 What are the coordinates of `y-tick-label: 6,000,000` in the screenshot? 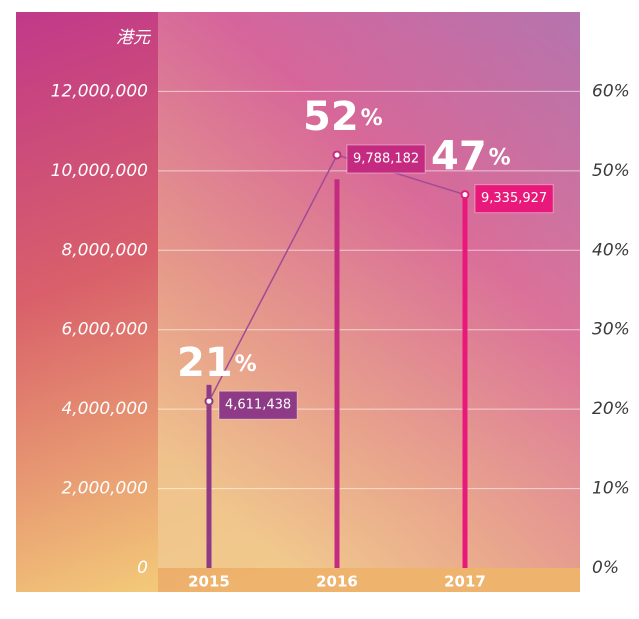 It's located at (104, 330).